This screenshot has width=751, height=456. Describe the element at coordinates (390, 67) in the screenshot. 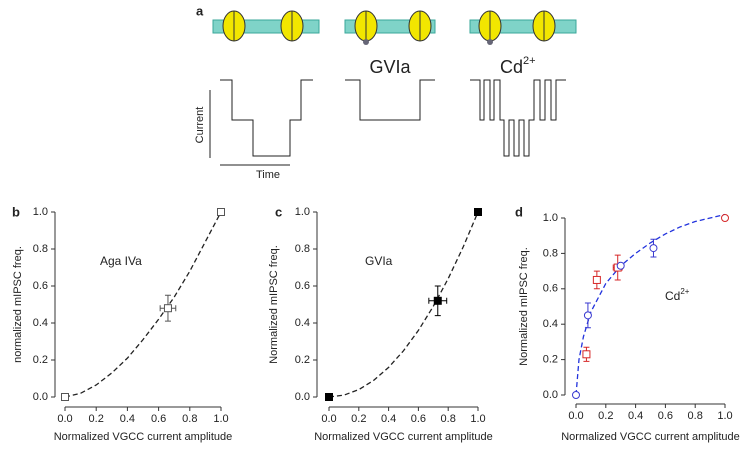

I see `blocker-label: GVIa` at that location.